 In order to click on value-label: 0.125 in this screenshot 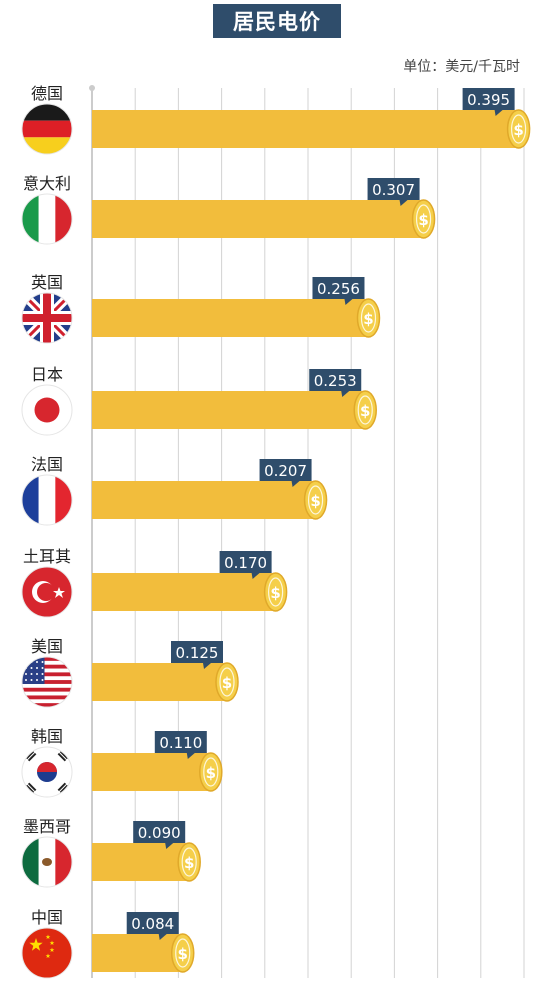, I will do `click(197, 653)`.